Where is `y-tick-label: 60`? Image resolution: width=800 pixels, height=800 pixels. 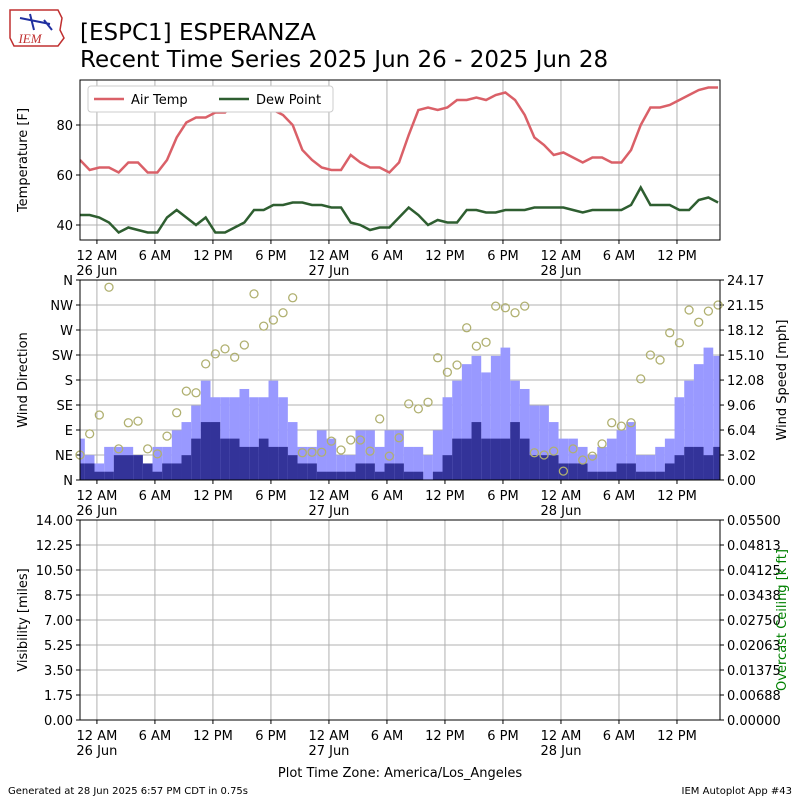 y-tick-label: 60 is located at coordinates (64, 176).